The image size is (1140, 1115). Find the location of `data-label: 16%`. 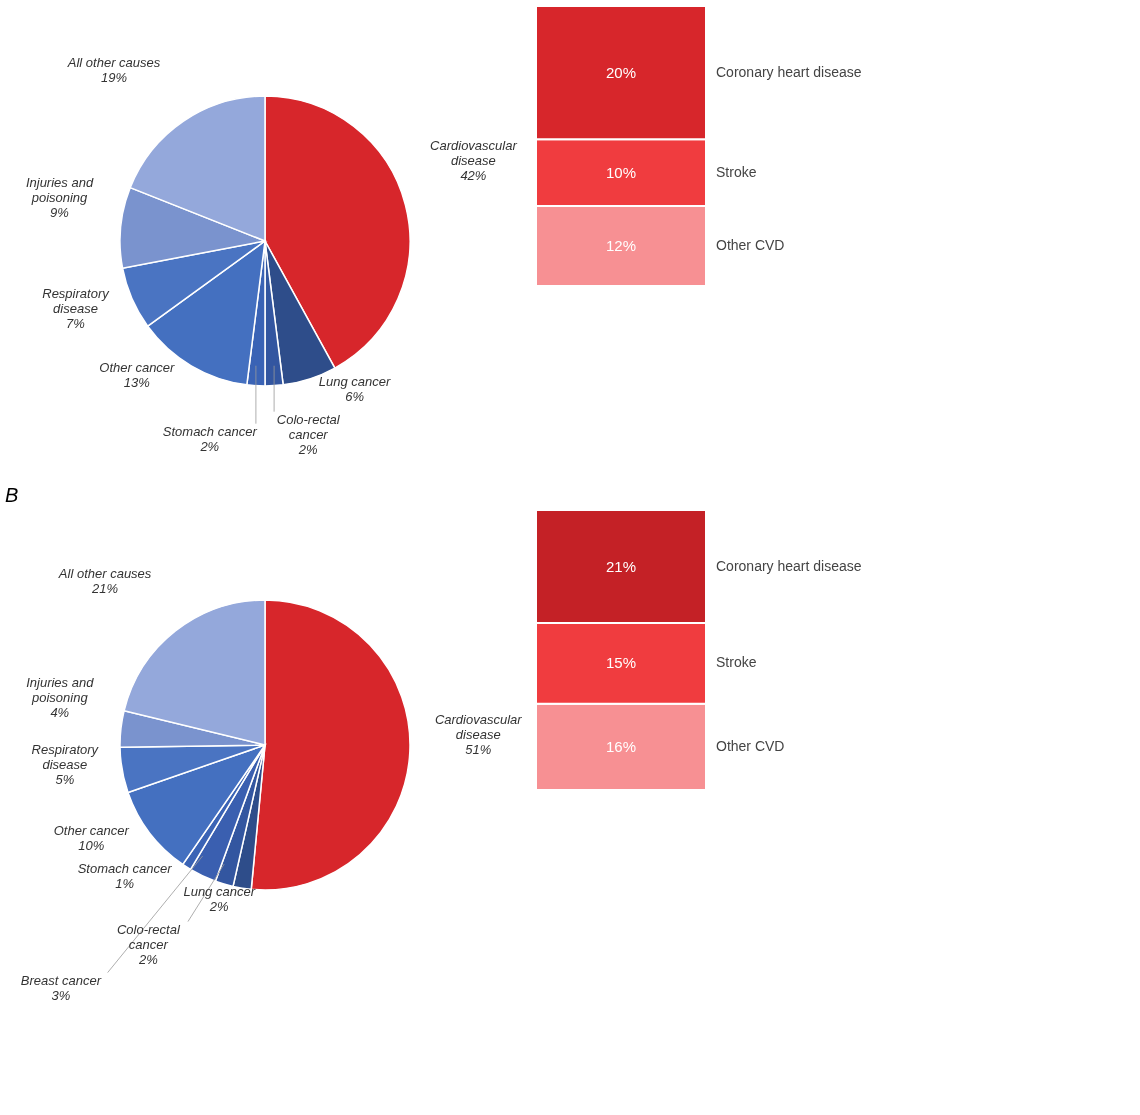

data-label: 16% is located at coordinates (621, 746).